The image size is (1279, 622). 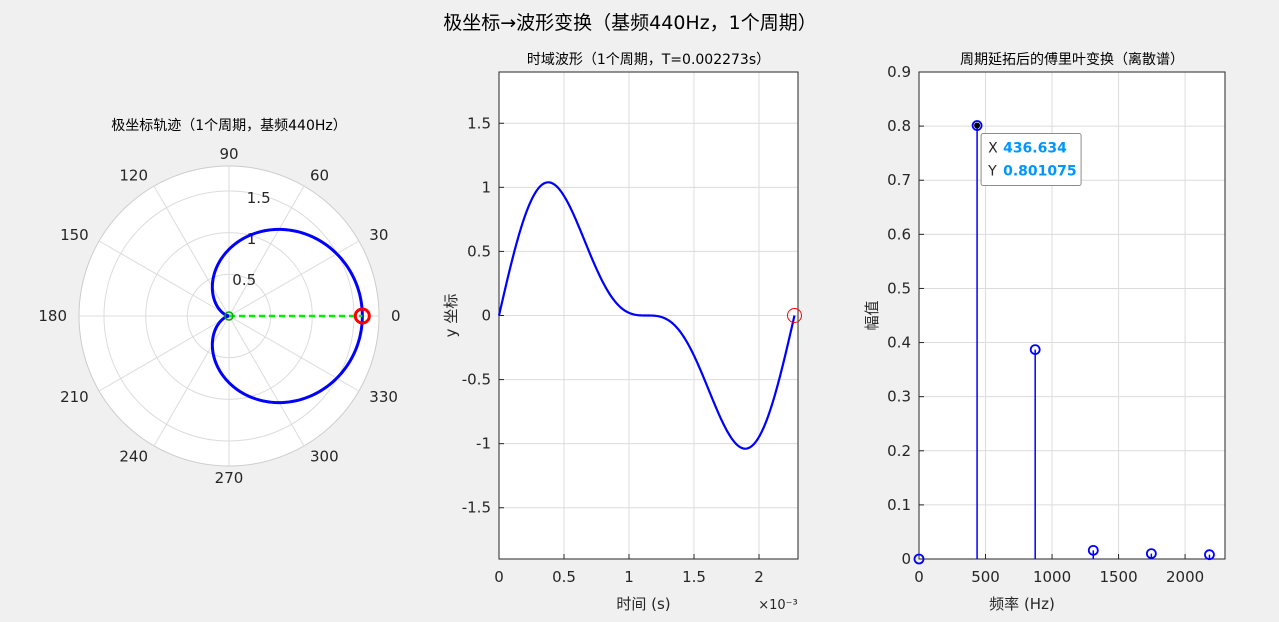 What do you see at coordinates (906, 559) in the screenshot?
I see `spectrum-y-tick-label: 0` at bounding box center [906, 559].